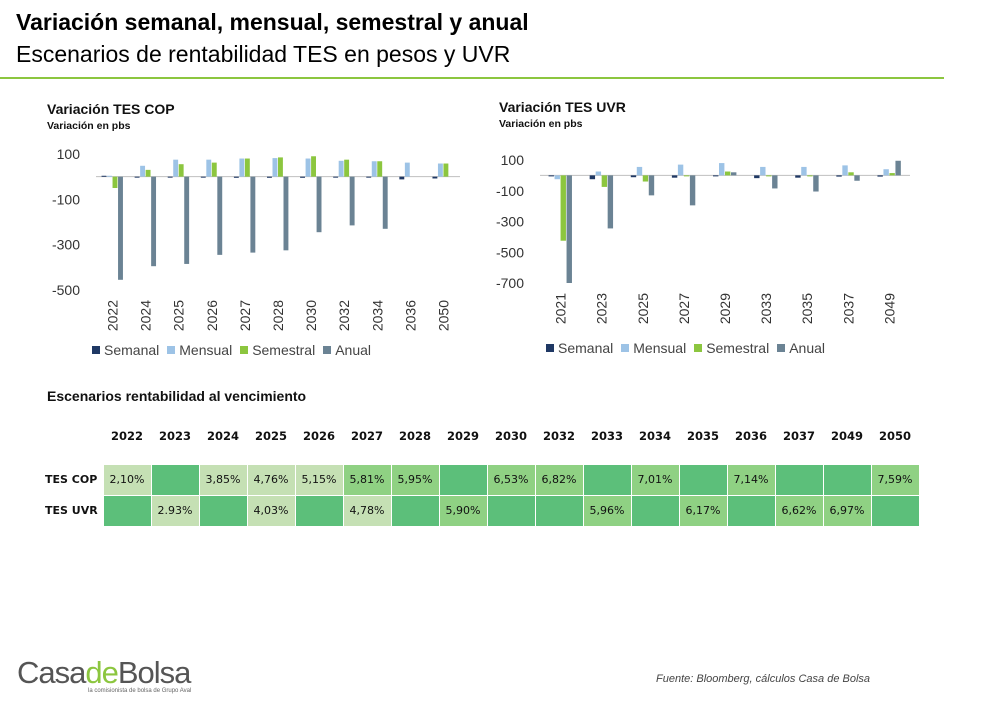 This screenshot has width=984, height=703. Describe the element at coordinates (280, 167) in the screenshot. I see `bar-semestral-2028` at that location.